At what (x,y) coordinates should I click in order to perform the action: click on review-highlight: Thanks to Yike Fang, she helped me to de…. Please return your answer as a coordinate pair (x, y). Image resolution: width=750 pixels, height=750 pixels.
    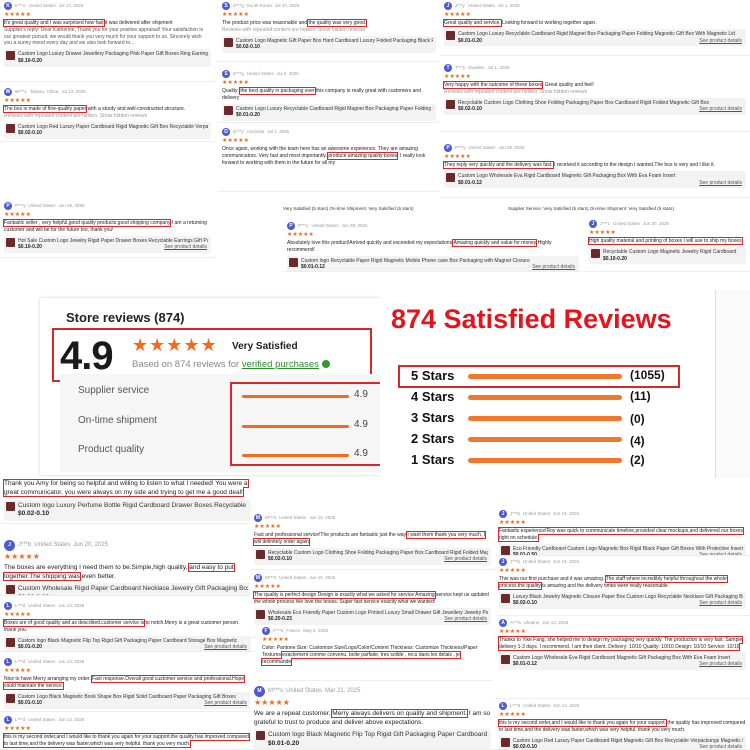
    Looking at the image, I should click on (620, 643).